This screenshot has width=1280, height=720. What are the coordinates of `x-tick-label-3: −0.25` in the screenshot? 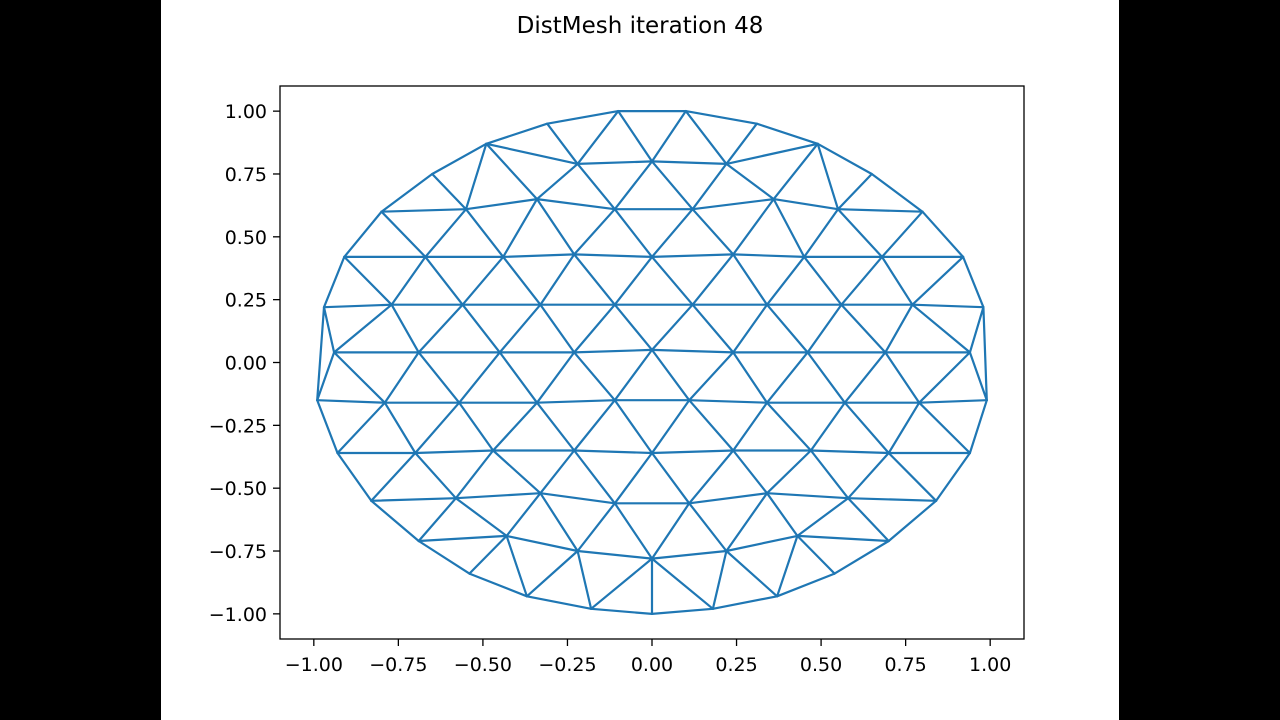 It's located at (567, 665).